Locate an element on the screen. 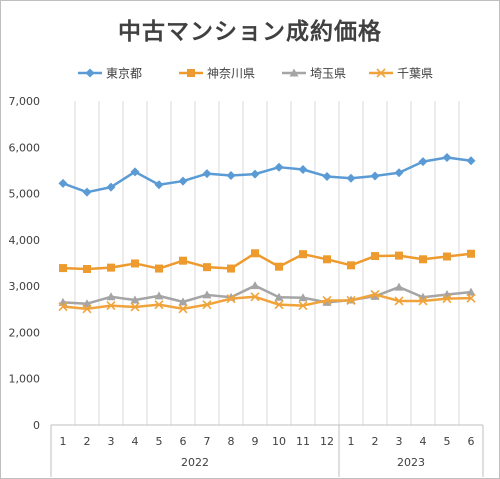 The image size is (500, 479). legend-label: 千葉県 is located at coordinates (415, 74).